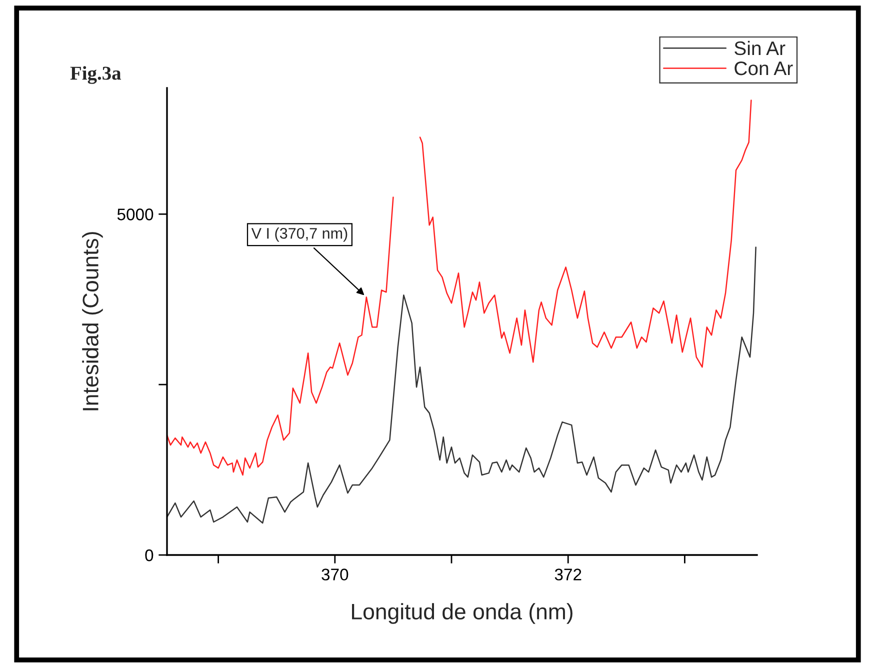 The height and width of the screenshot is (668, 875). I want to click on x-tick-label: 370, so click(335, 574).